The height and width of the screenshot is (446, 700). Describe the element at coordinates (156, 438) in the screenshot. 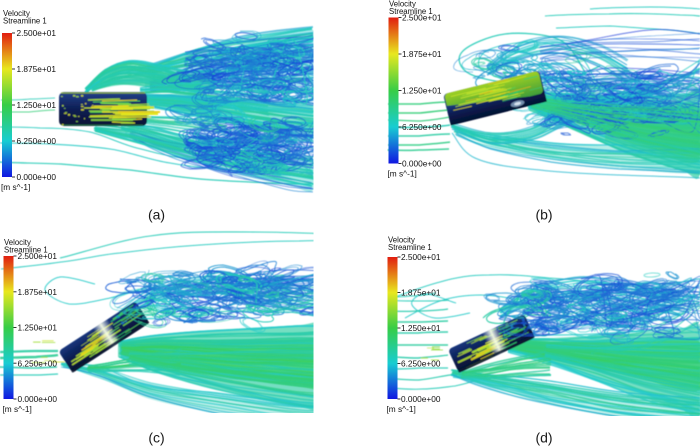

I see `svg-text: (c)` at that location.